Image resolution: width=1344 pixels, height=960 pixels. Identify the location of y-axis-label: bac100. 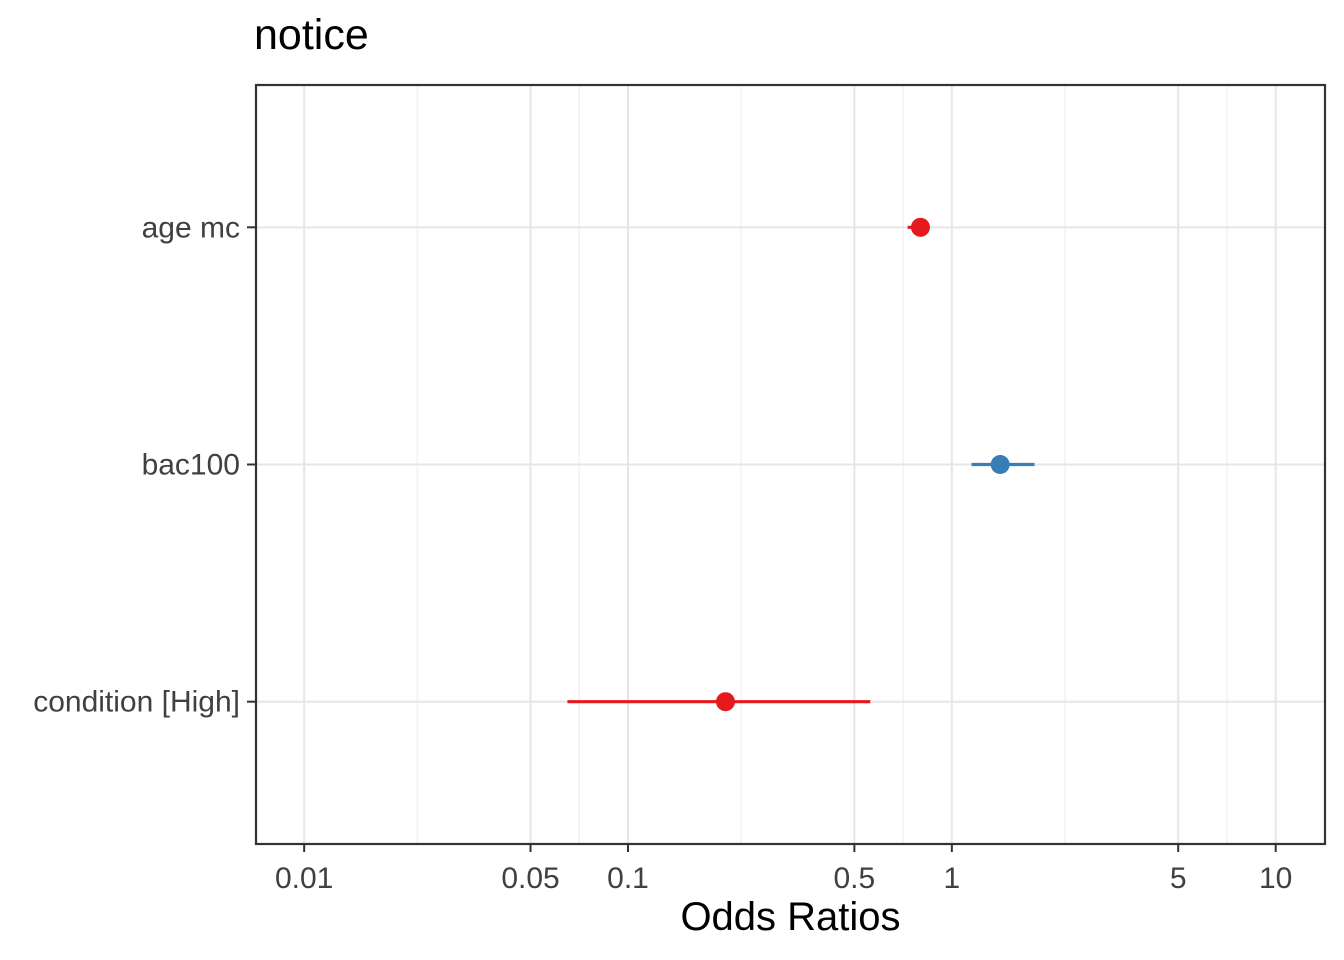
(191, 465).